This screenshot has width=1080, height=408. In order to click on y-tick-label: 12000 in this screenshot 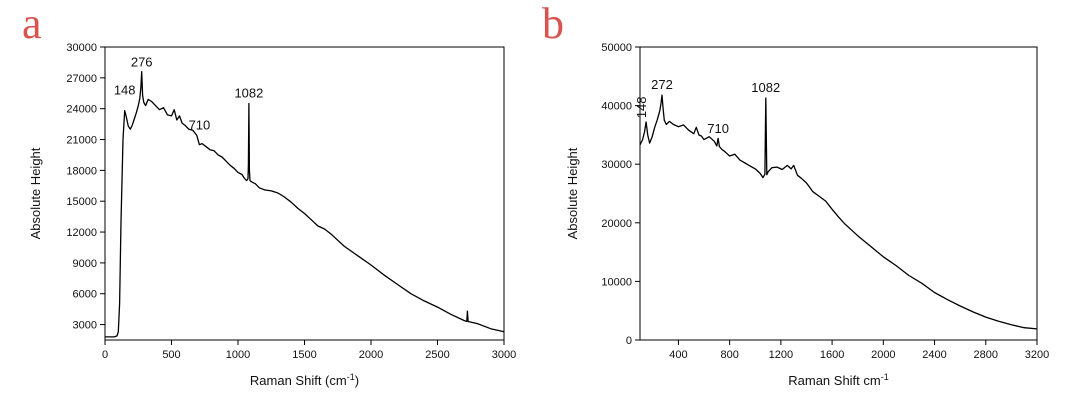, I will do `click(81, 233)`.